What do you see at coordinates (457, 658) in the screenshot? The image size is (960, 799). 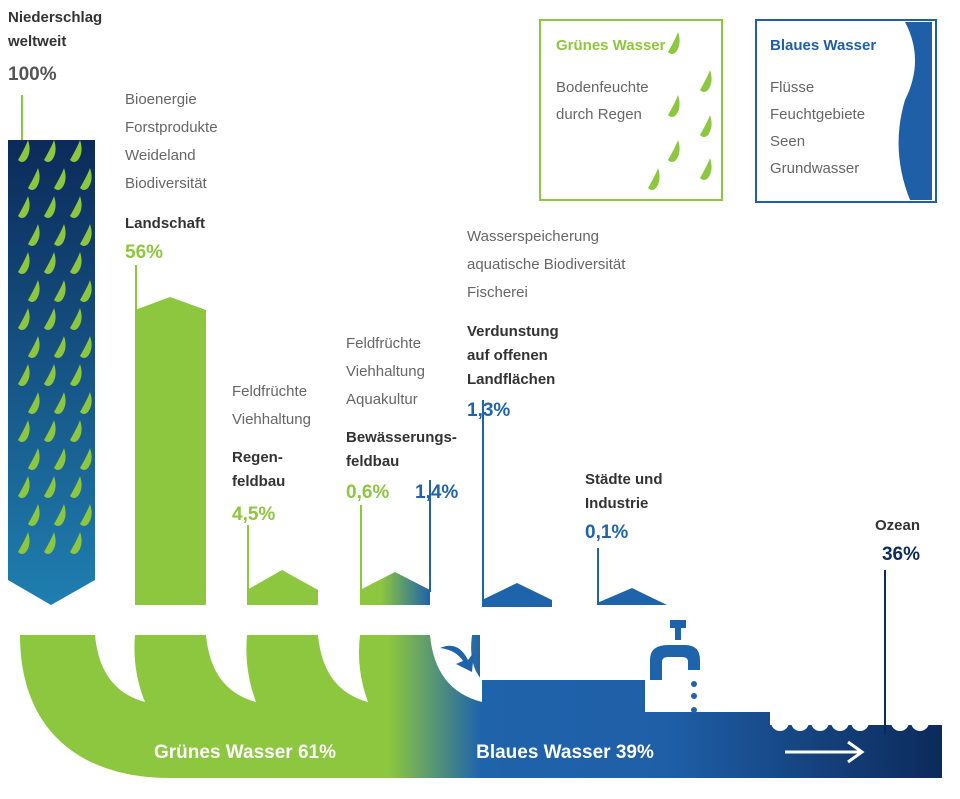 I see `arrow-icon` at bounding box center [457, 658].